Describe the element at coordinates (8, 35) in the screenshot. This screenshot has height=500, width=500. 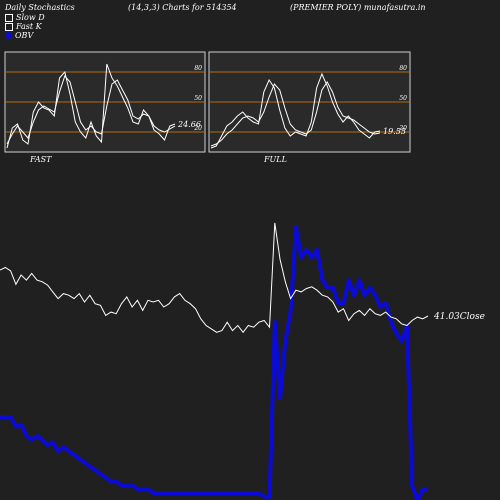
I see `obv-swatch-icon` at that location.